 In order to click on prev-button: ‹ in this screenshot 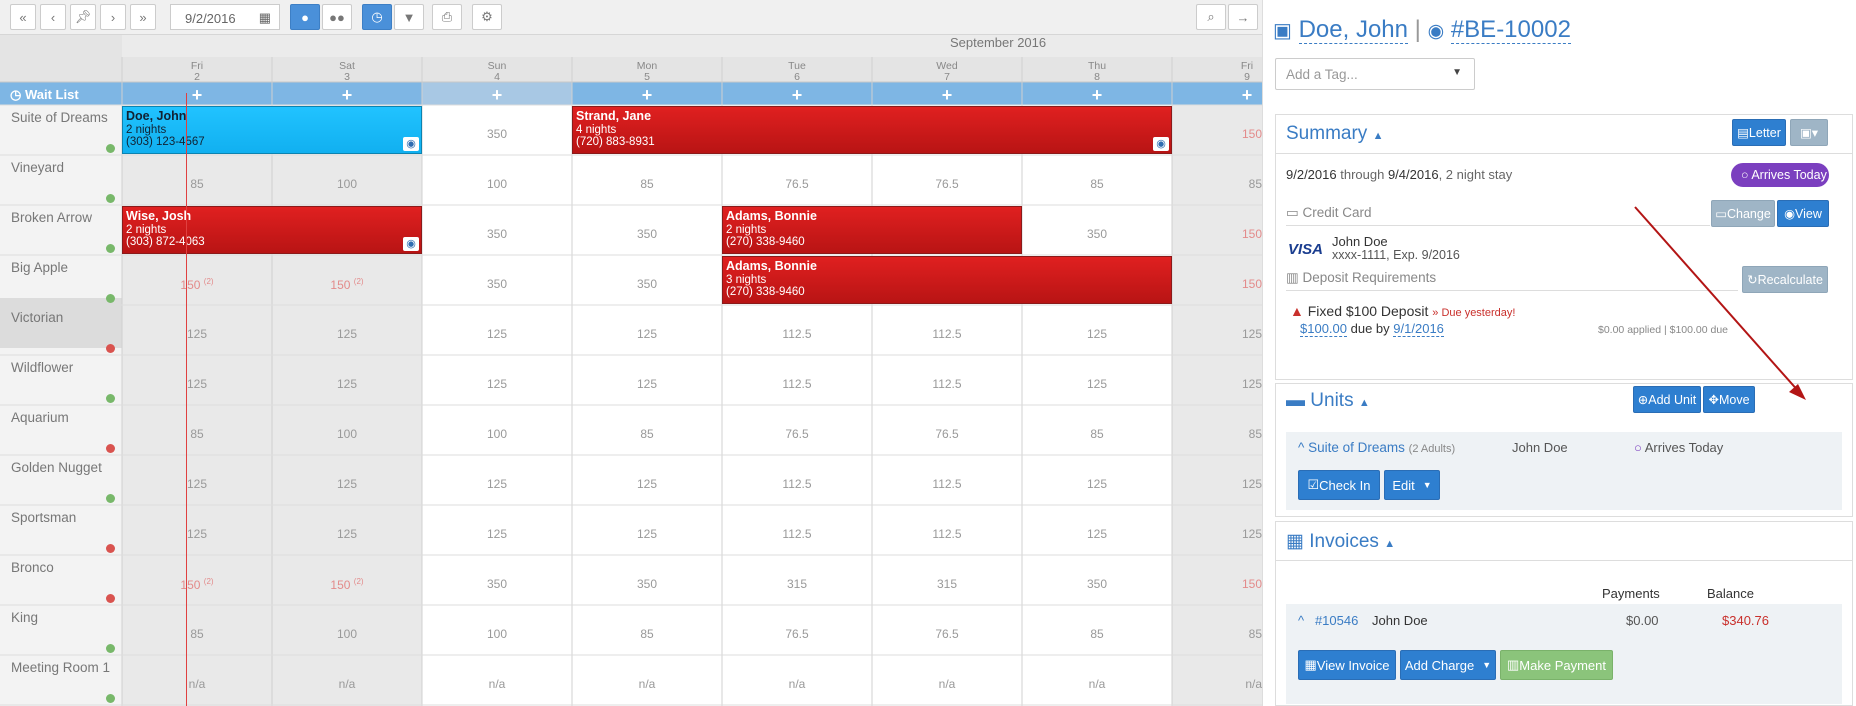, I will do `click(53, 17)`.